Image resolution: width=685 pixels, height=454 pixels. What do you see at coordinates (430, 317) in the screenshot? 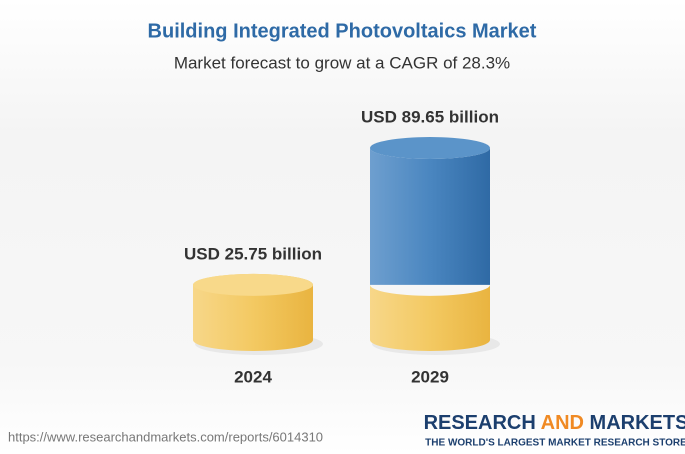
I see `cylinder-base` at bounding box center [430, 317].